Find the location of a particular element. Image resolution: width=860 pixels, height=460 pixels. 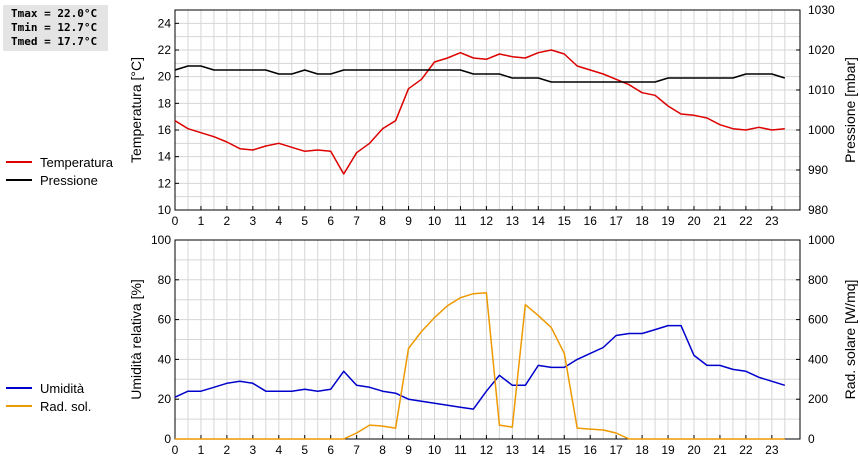

y-tick-label-right: 980 is located at coordinates (818, 210).